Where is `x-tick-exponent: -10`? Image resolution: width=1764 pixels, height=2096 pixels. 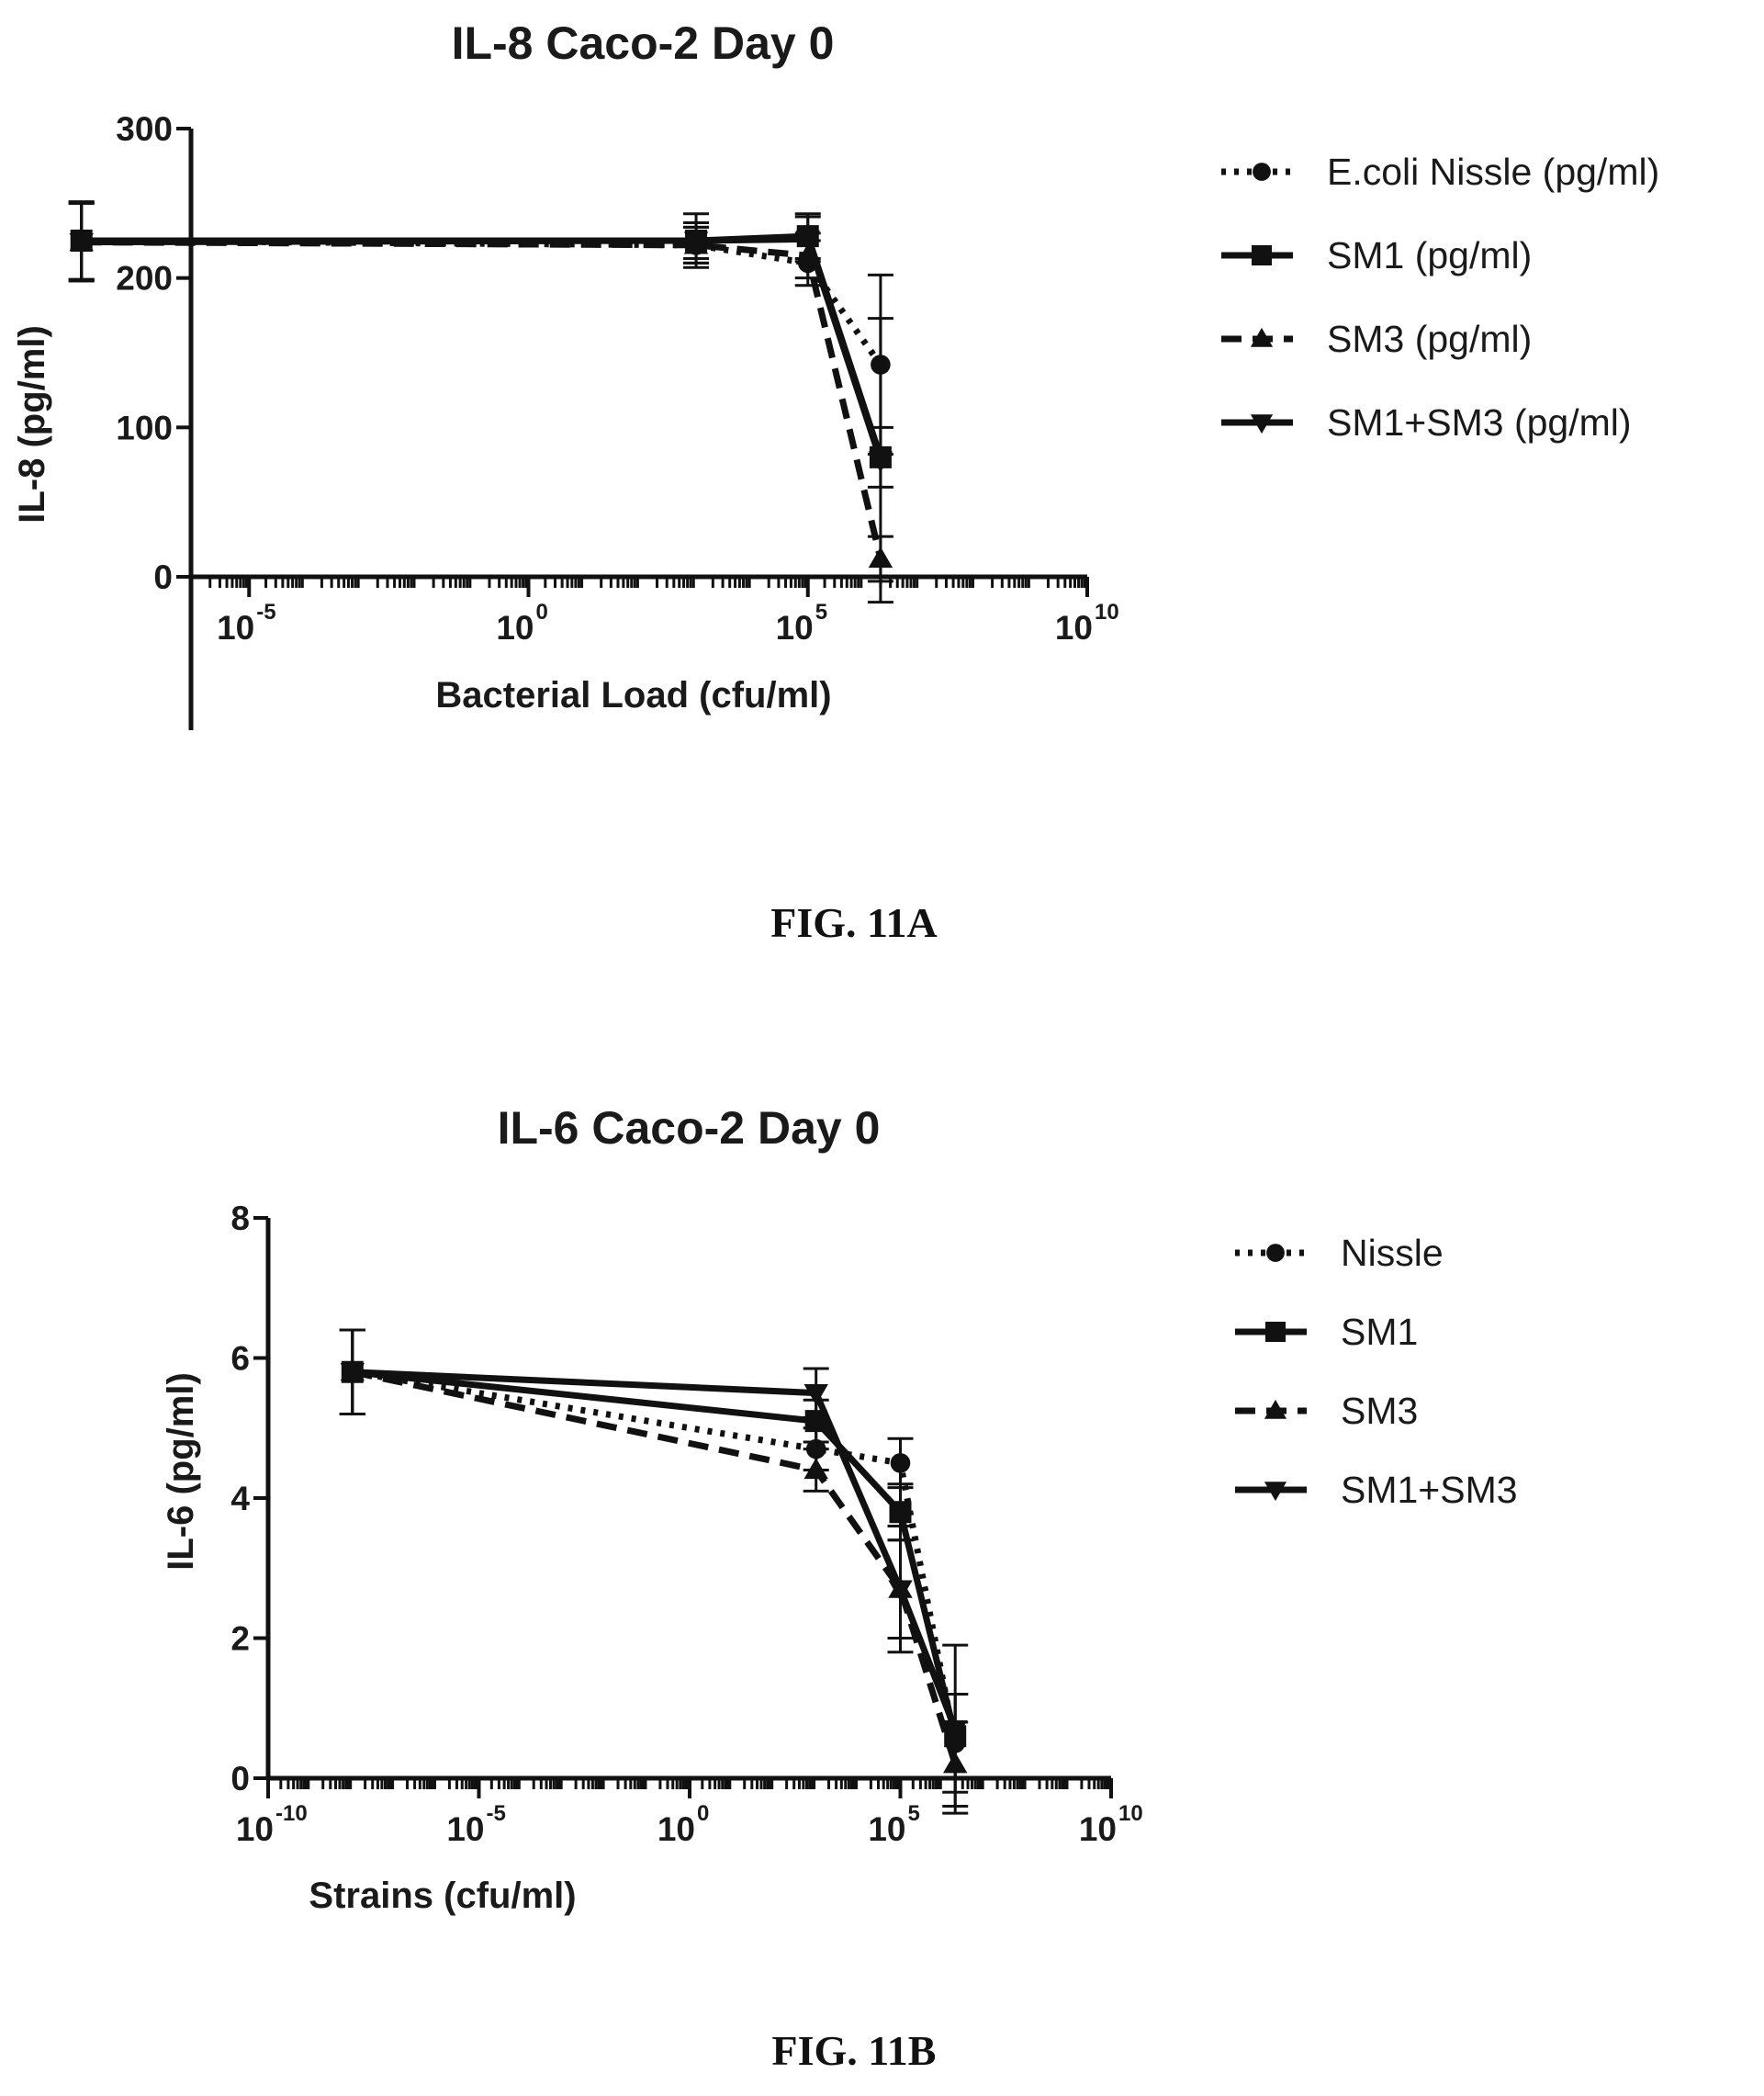 x-tick-exponent: -10 is located at coordinates (291, 1813).